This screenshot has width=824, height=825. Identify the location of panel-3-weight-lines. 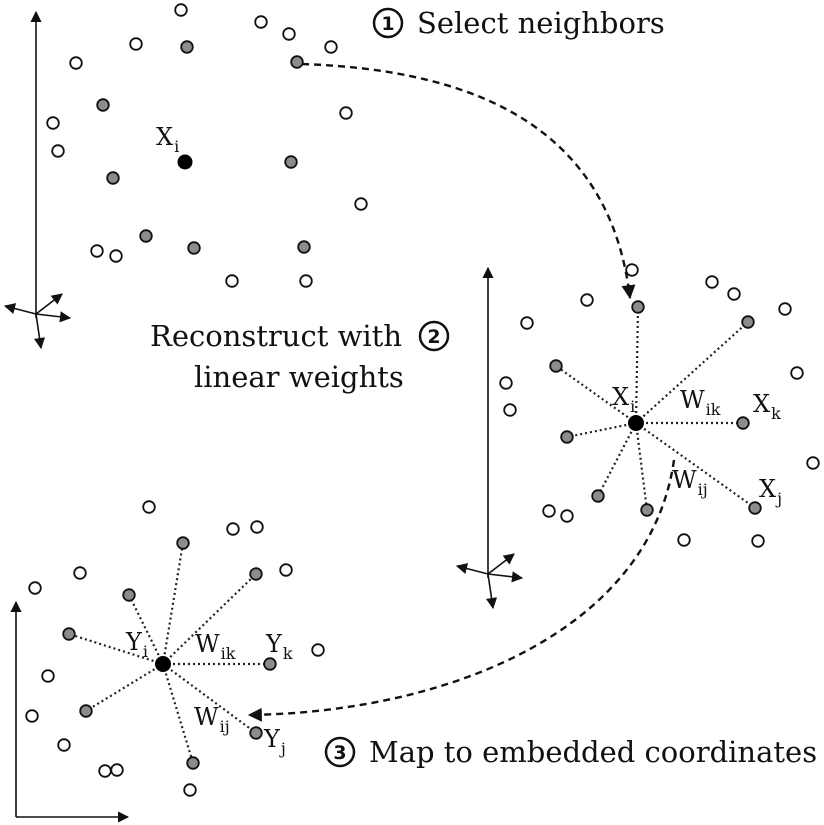
(169, 653).